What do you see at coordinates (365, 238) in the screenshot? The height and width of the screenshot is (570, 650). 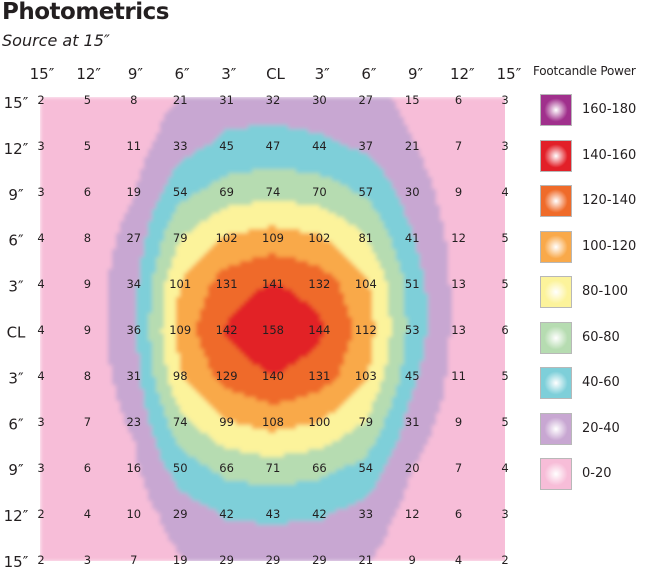 I see `cell-value: 81` at bounding box center [365, 238].